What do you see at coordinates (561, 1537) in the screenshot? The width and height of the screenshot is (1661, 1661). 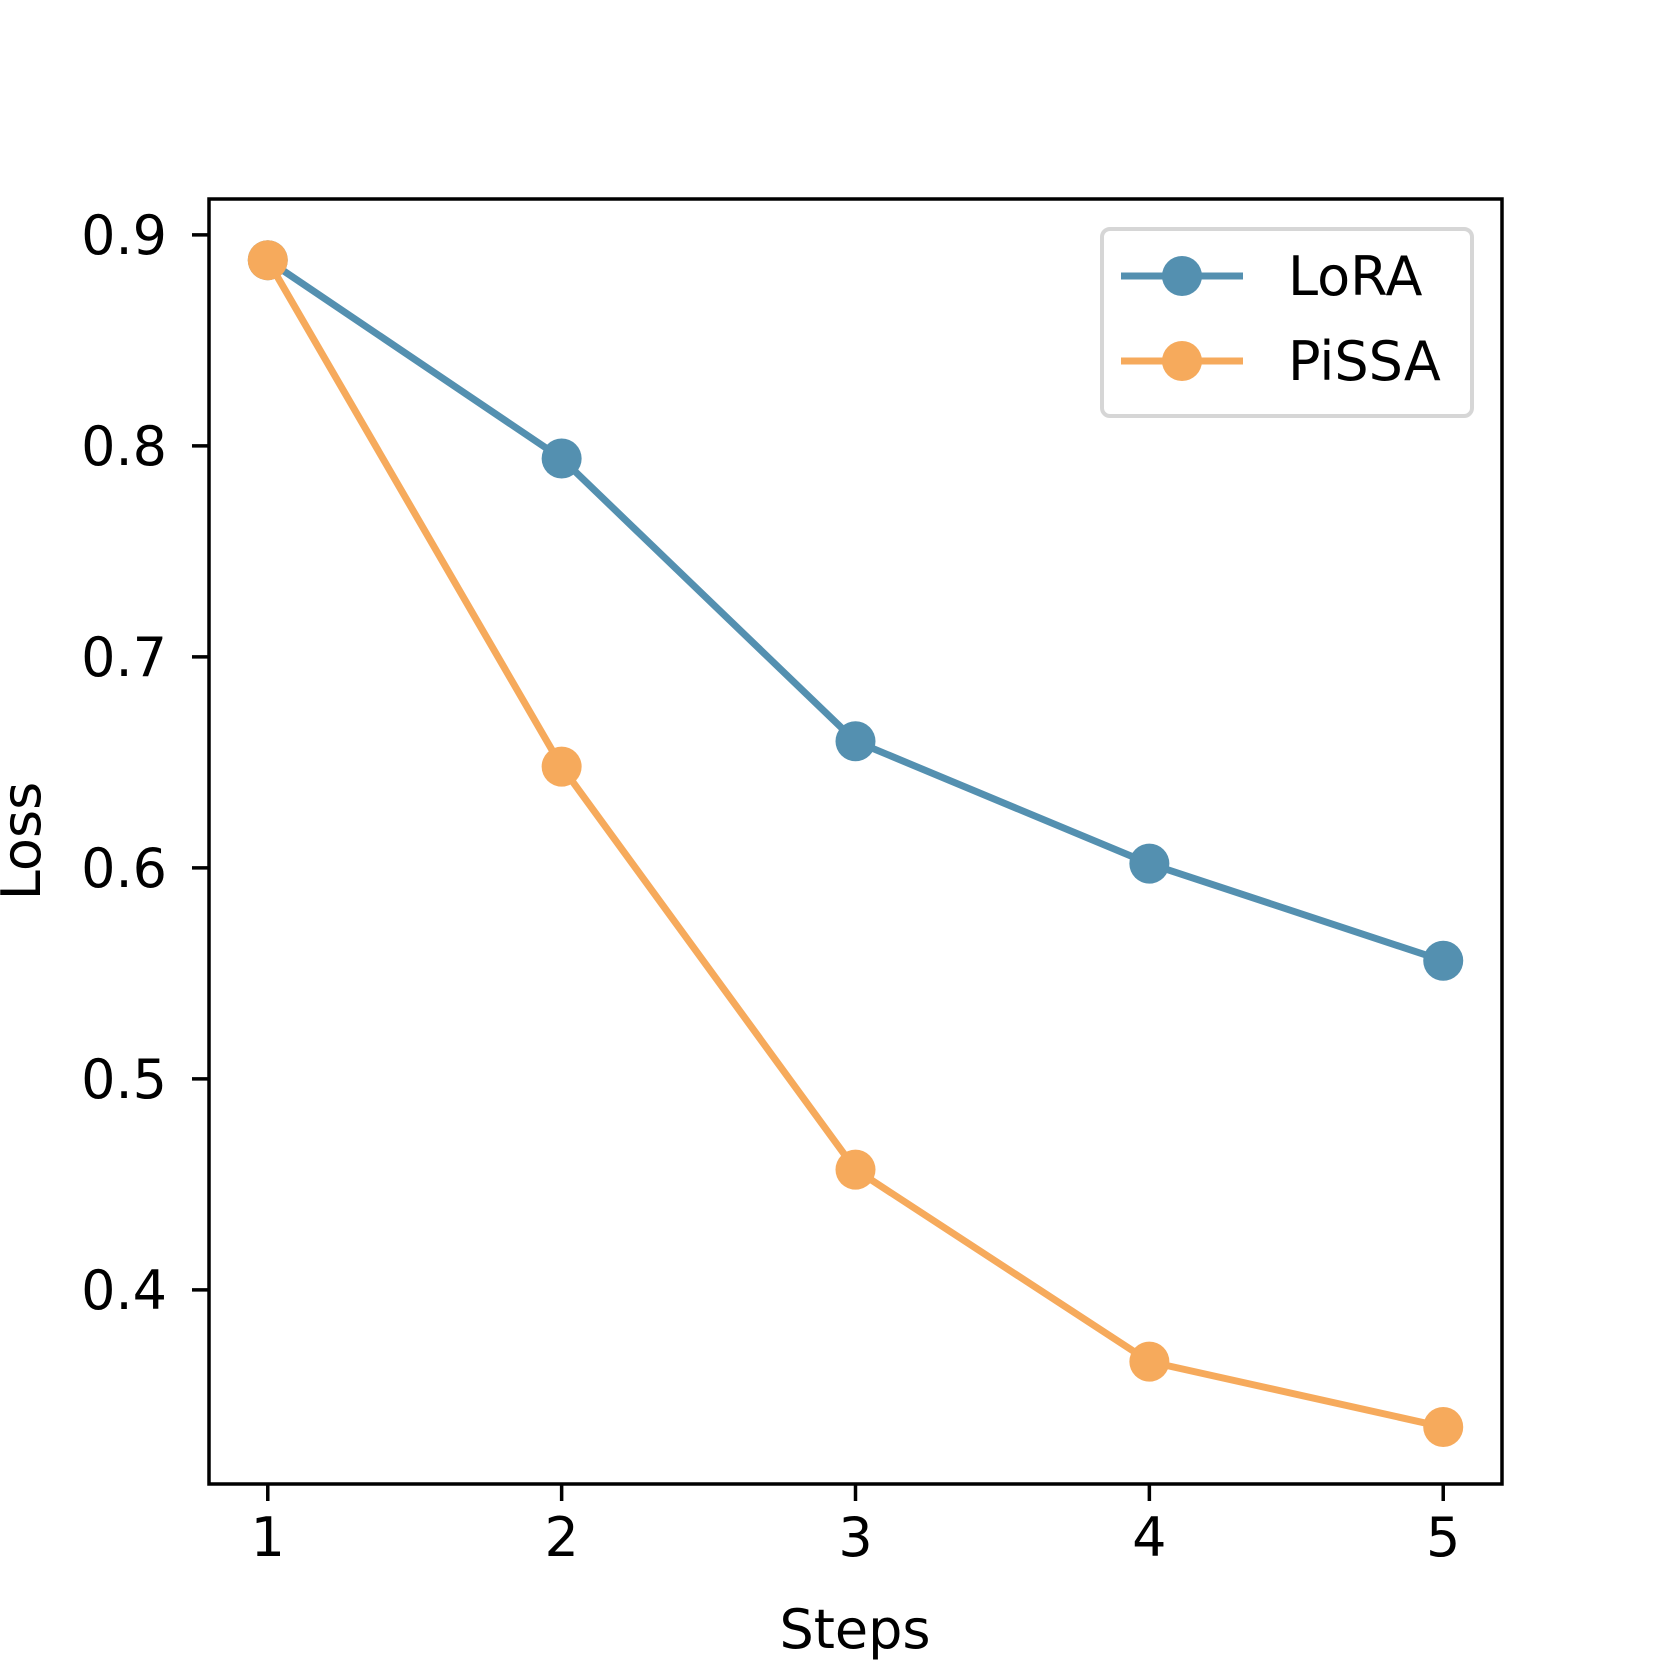 I see `x-tick-label: 2` at bounding box center [561, 1537].